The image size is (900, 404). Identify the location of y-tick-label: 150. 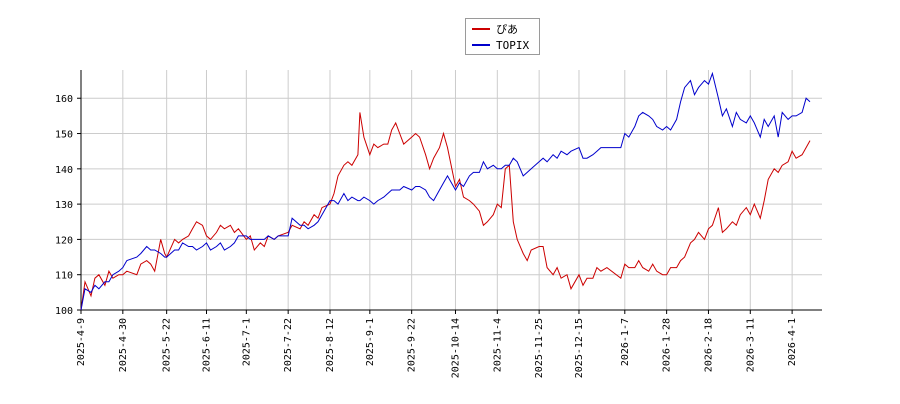
(64, 135).